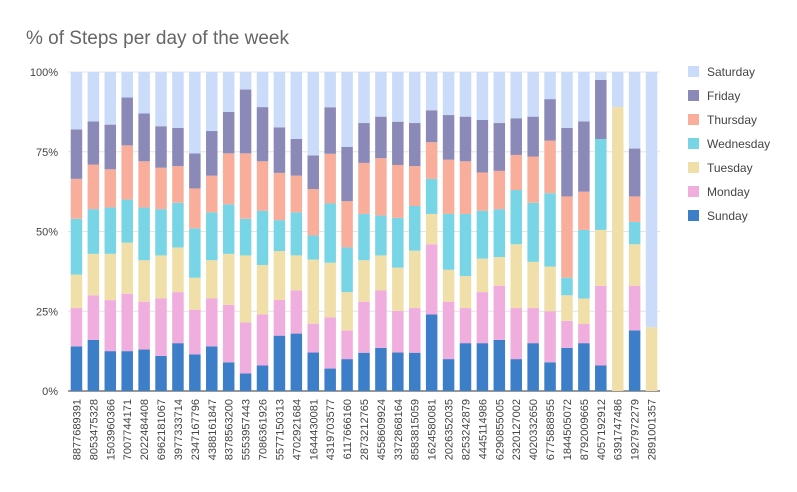  What do you see at coordinates (94, 429) in the screenshot?
I see `x-tick-label: 8053475328` at bounding box center [94, 429].